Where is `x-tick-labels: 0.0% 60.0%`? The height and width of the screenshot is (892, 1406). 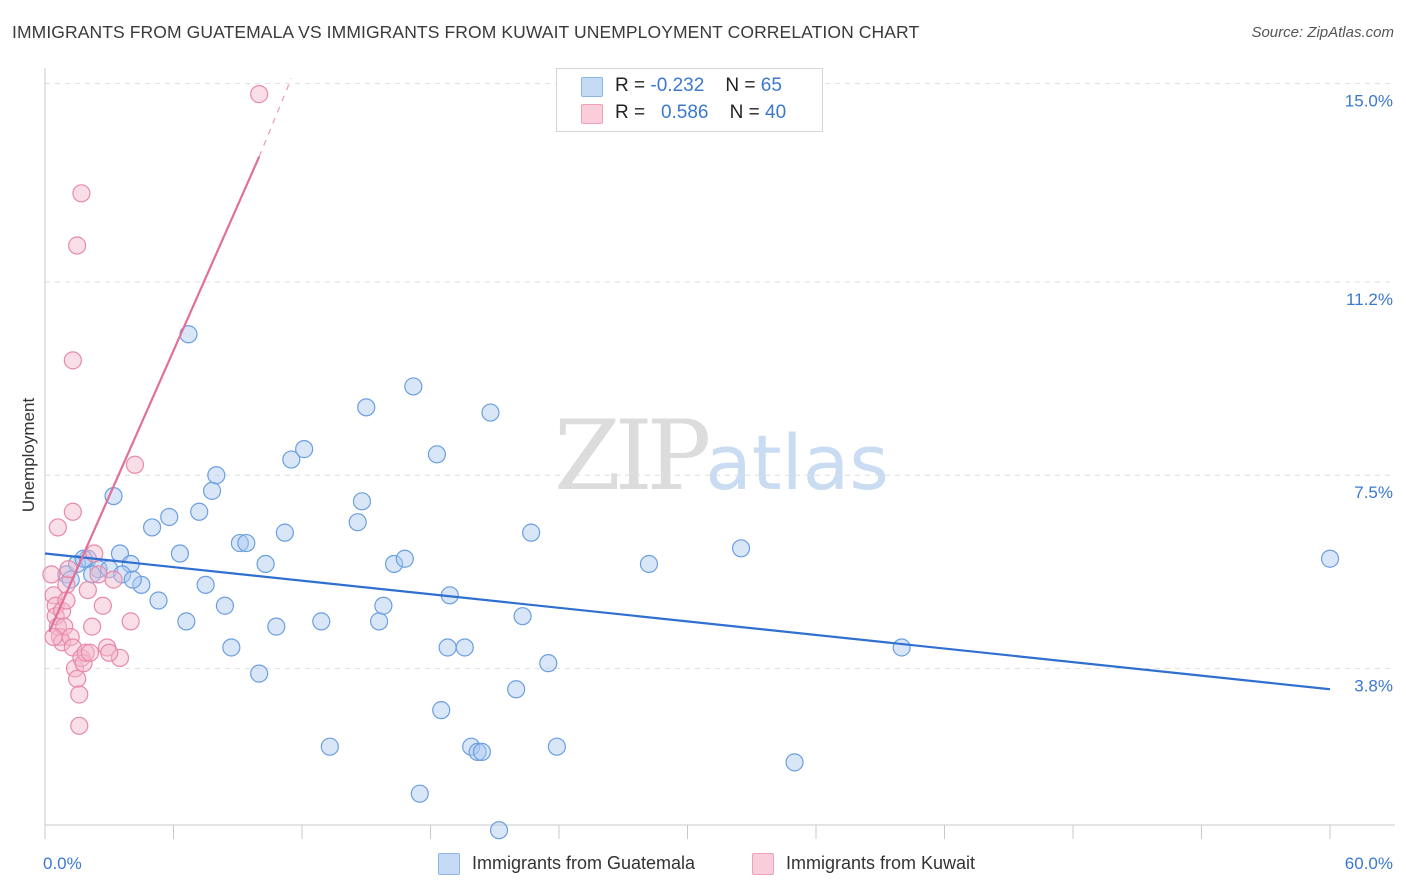
x-tick-labels: 0.0% 60.0% is located at coordinates (718, 863).